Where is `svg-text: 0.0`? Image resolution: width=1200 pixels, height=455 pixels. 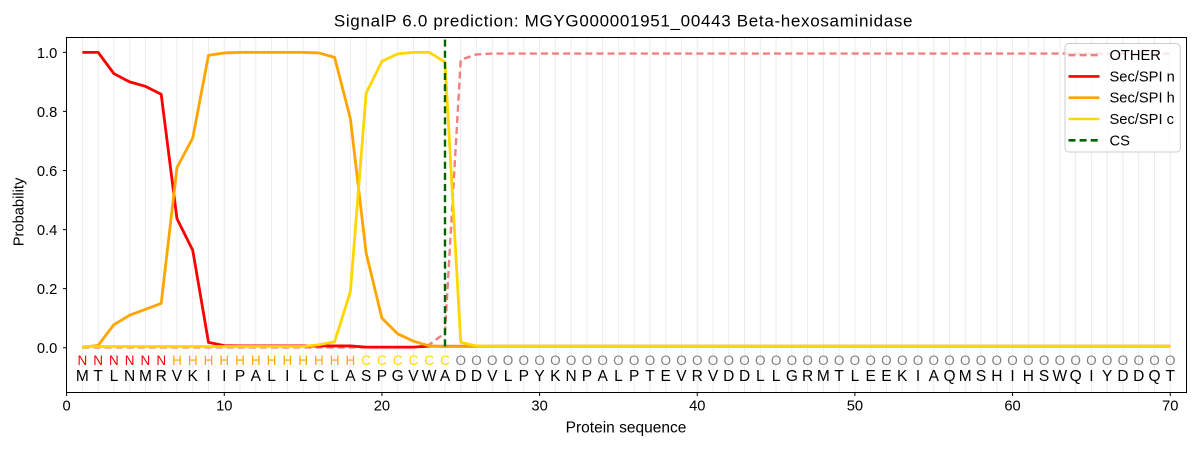 svg-text: 0.0 is located at coordinates (47, 349).